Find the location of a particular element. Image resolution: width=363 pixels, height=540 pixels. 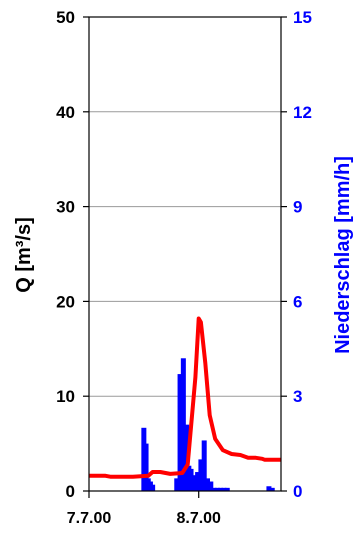

left-tick-label: 50 is located at coordinates (65, 17).